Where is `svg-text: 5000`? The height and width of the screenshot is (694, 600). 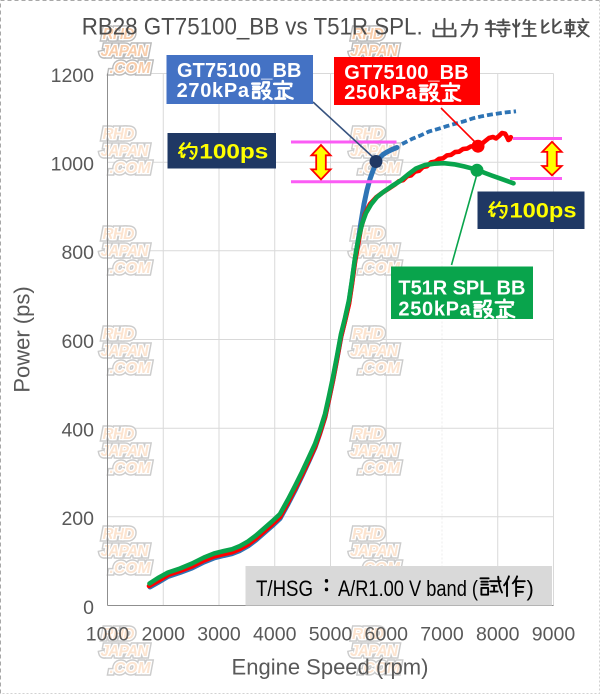
svg-text: 5000 is located at coordinates (331, 635).